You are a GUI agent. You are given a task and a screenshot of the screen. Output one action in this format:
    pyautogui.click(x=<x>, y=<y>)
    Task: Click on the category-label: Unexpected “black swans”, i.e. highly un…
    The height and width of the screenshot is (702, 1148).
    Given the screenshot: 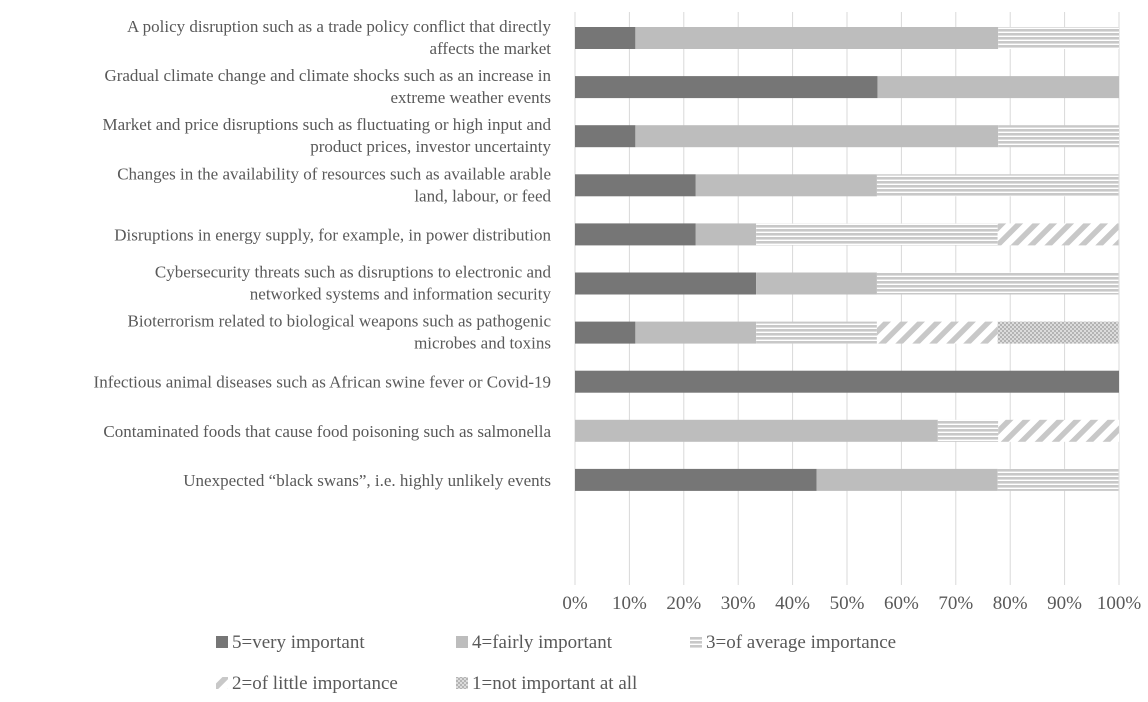 What is the action you would take?
    pyautogui.click(x=367, y=480)
    